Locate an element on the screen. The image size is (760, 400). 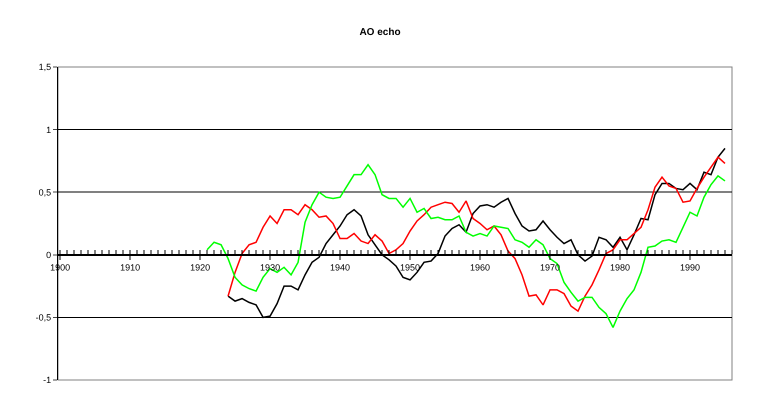
x-tick-label: 1990 is located at coordinates (690, 267).